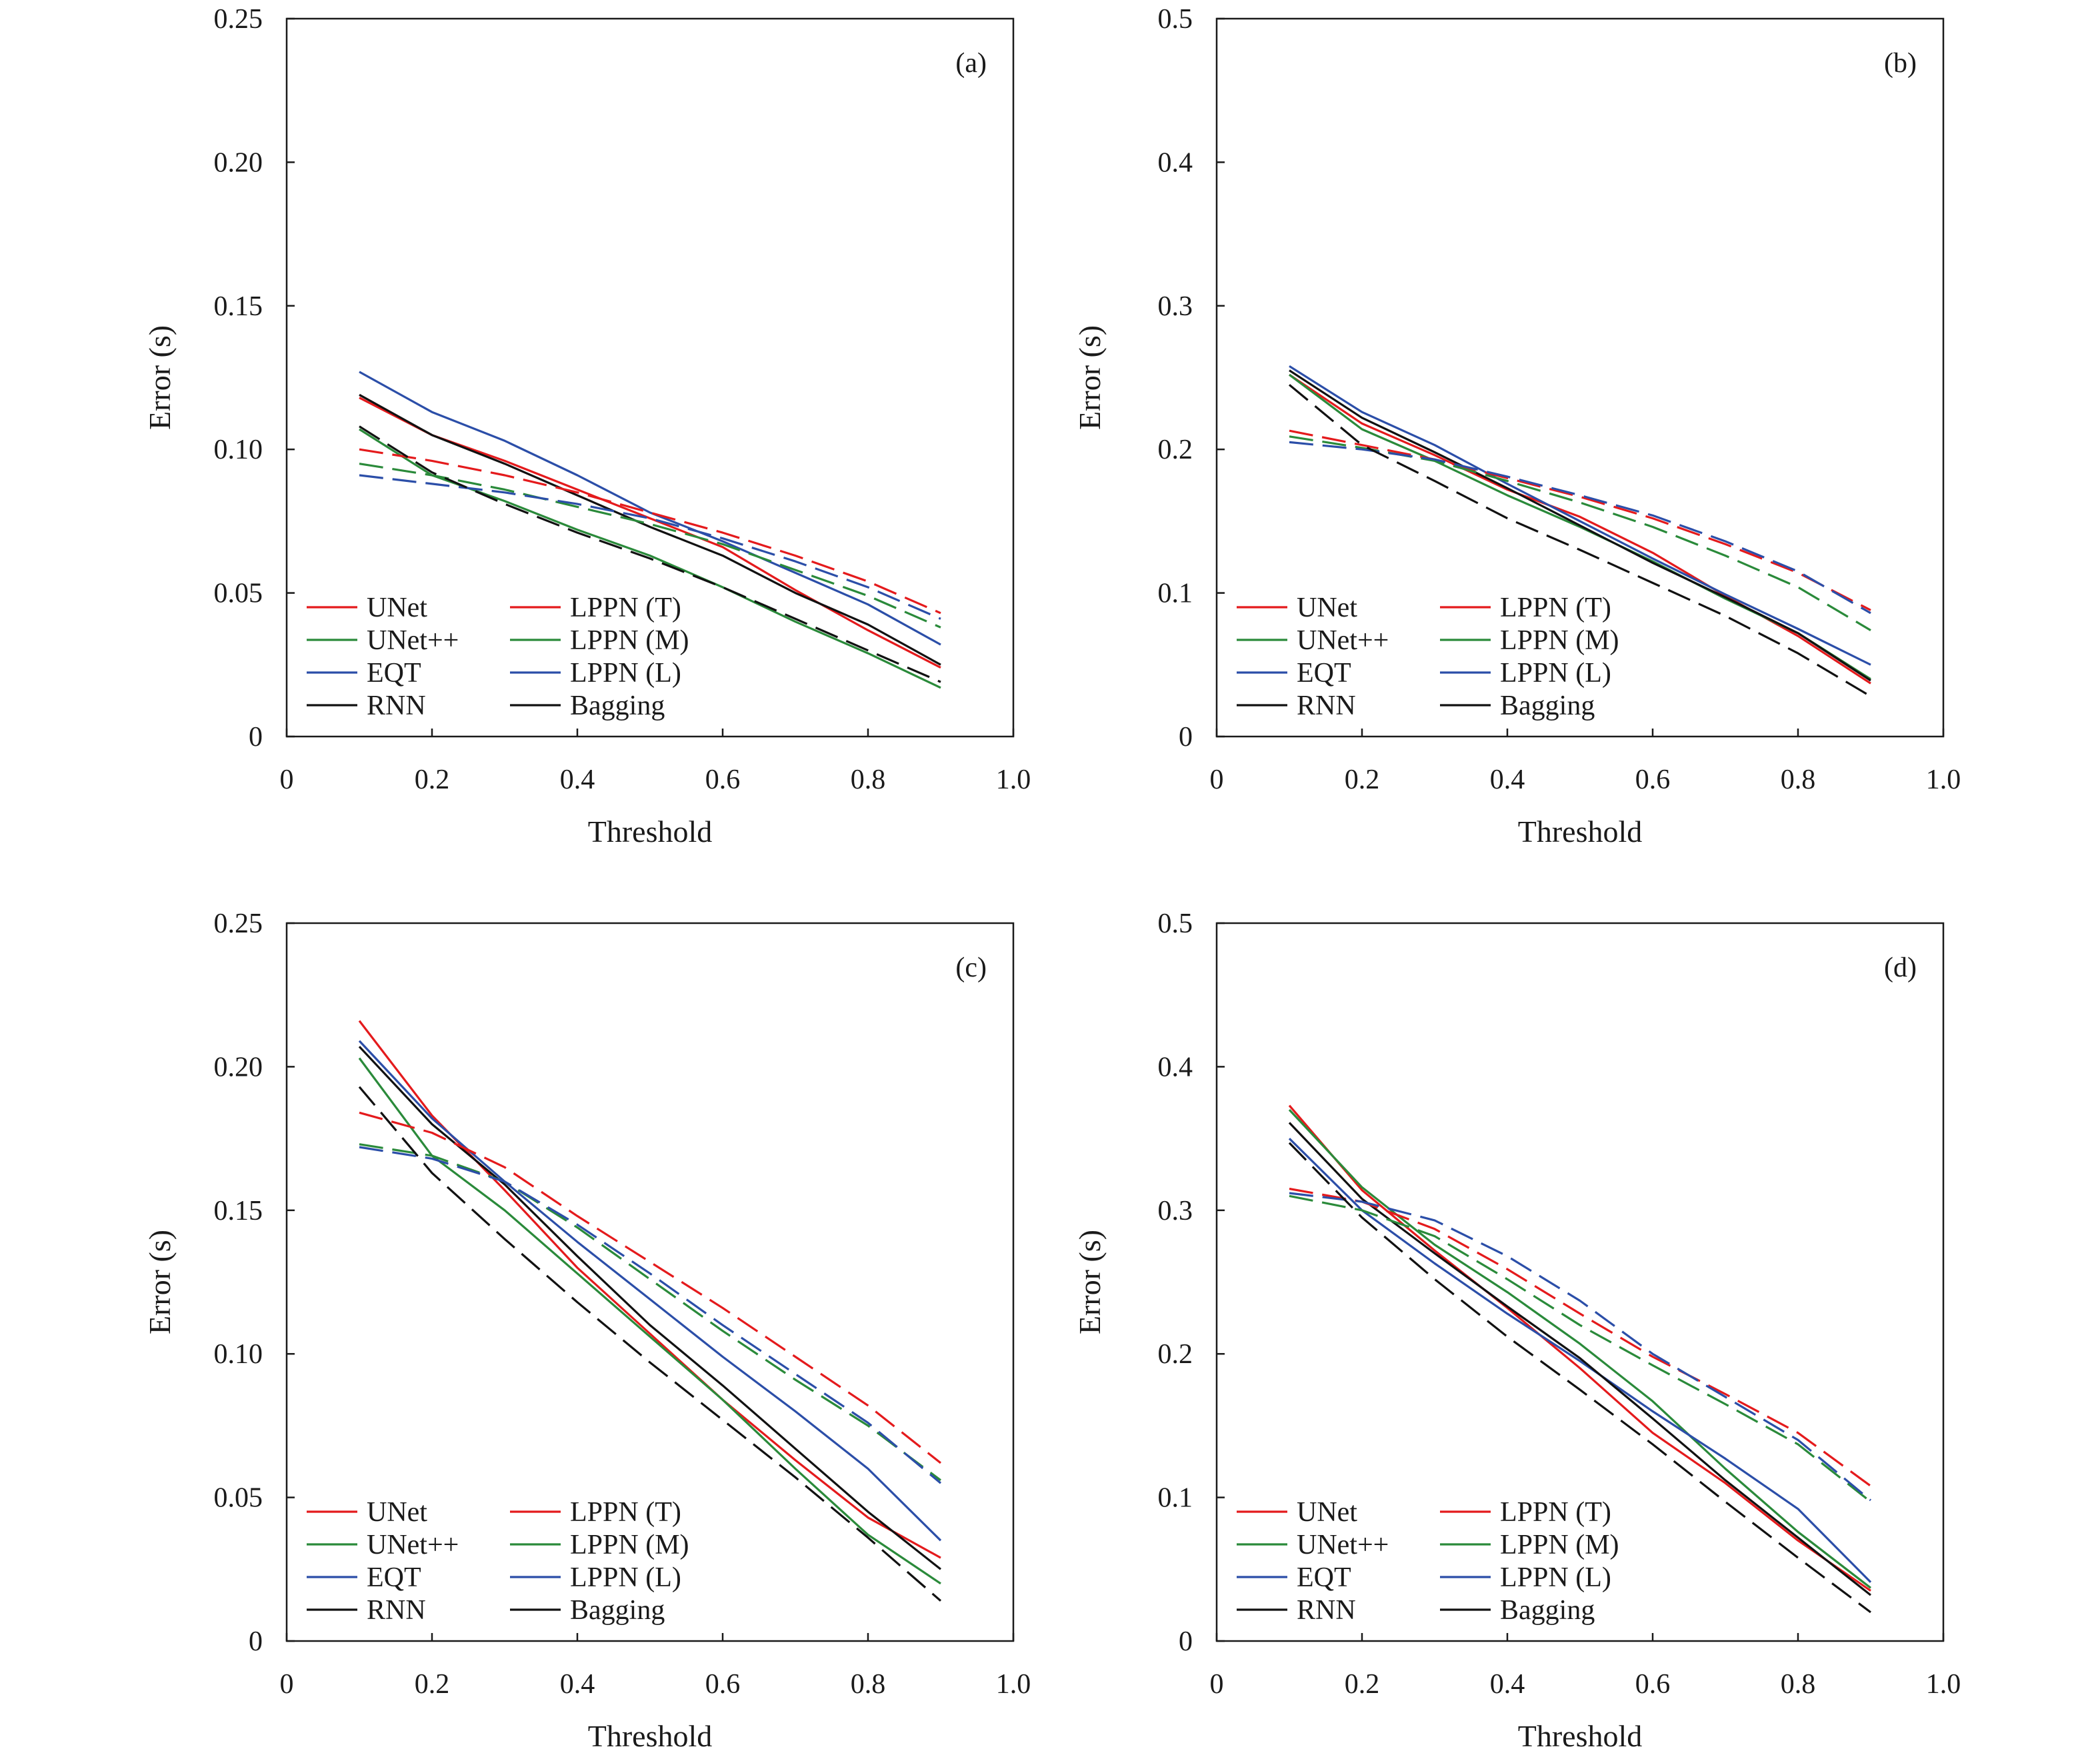 The image size is (2100, 1751). Describe the element at coordinates (1900, 63) in the screenshot. I see `panel-label: (b)` at that location.